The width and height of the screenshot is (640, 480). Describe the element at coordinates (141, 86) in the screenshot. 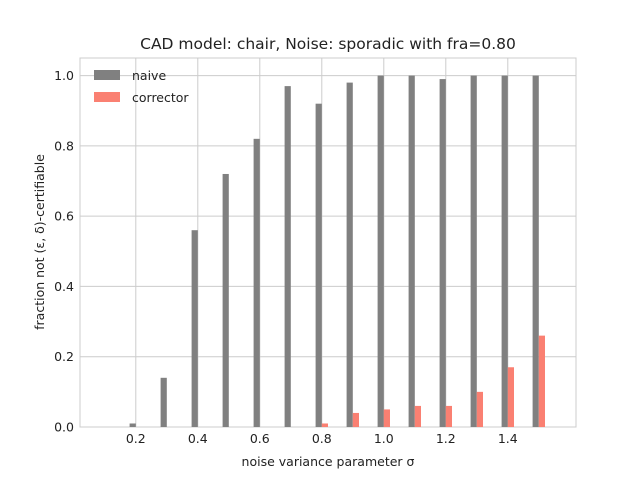

I see `legend: naive corrector` at that location.